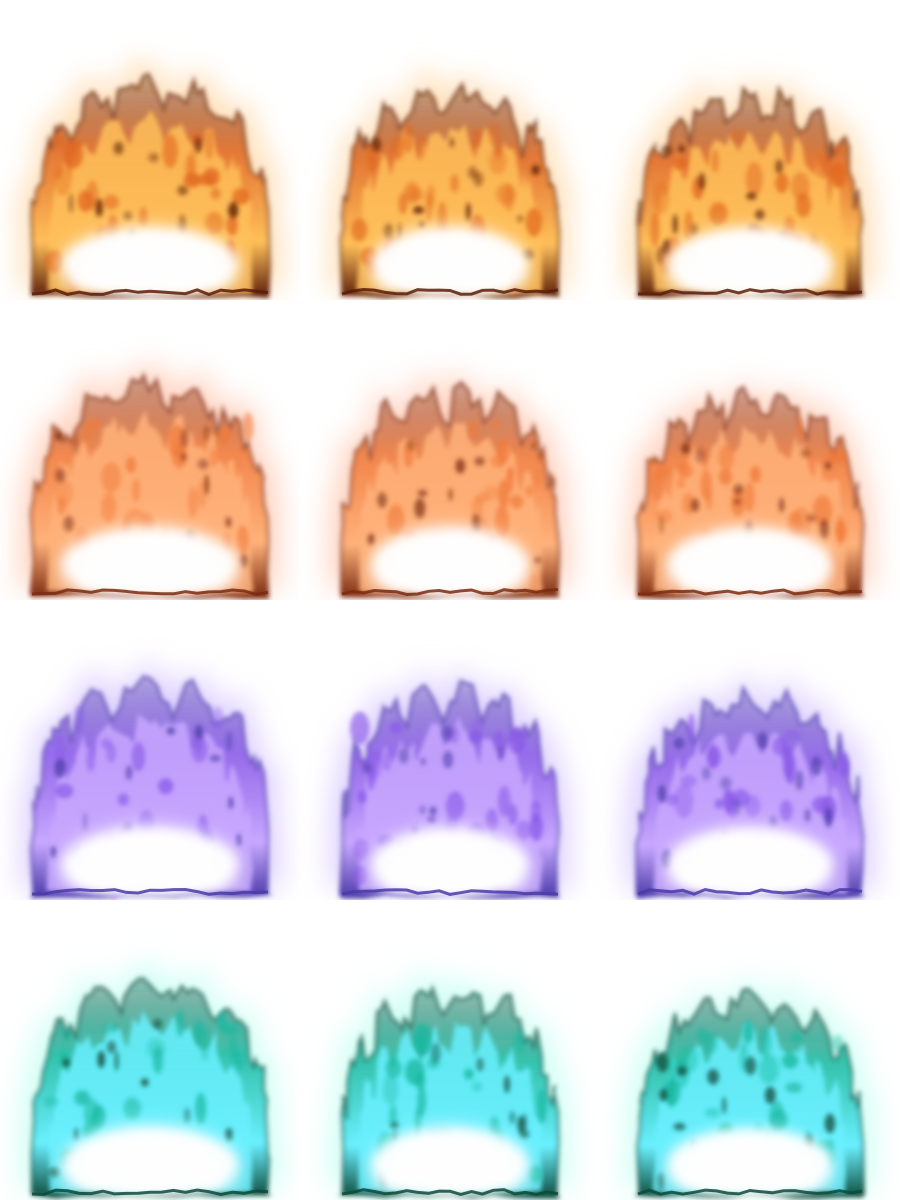  I want to click on flame-sprite-r2-c3, so click(750, 450).